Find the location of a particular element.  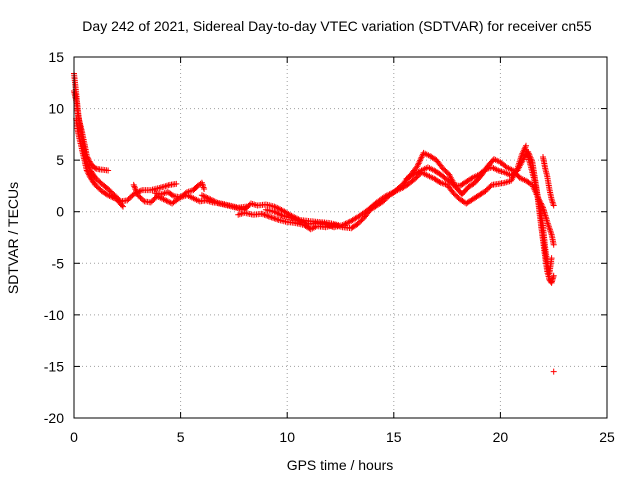

x-tick-label: 25 is located at coordinates (607, 437).